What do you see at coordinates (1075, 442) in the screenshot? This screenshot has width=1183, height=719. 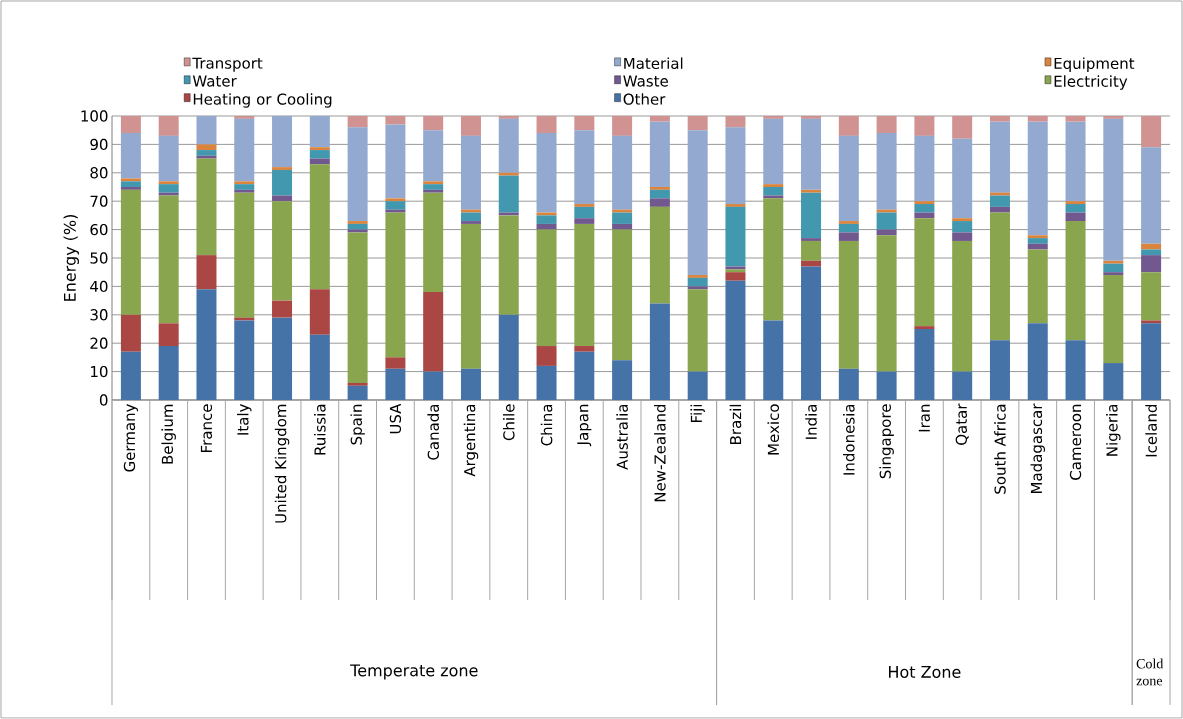 I see `x-tick-label: Cameroon` at bounding box center [1075, 442].